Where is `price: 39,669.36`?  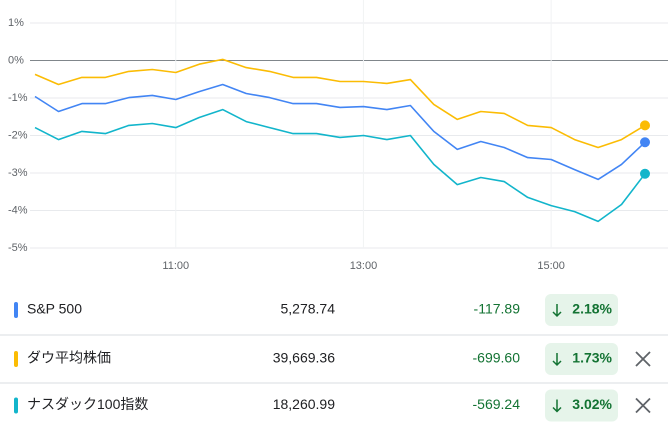
price: 39,669.36 is located at coordinates (304, 358).